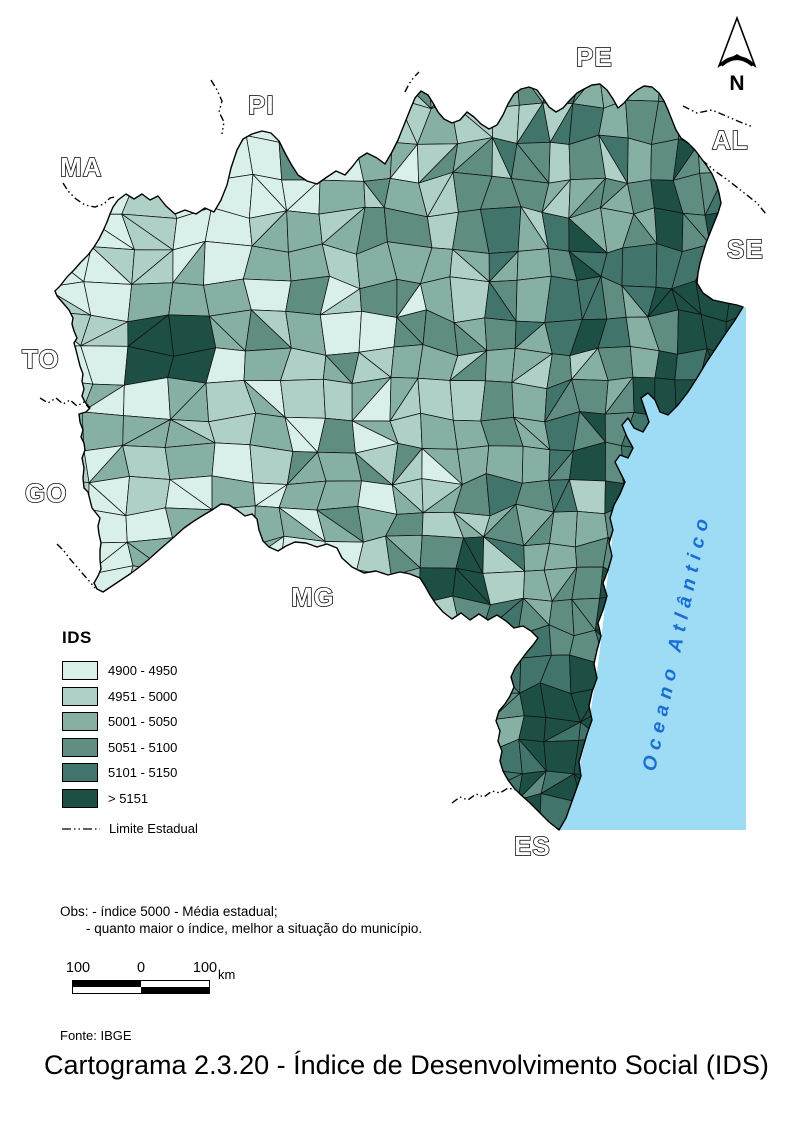 The image size is (794, 1122). What do you see at coordinates (532, 846) in the screenshot?
I see `state-label-es: ES` at bounding box center [532, 846].